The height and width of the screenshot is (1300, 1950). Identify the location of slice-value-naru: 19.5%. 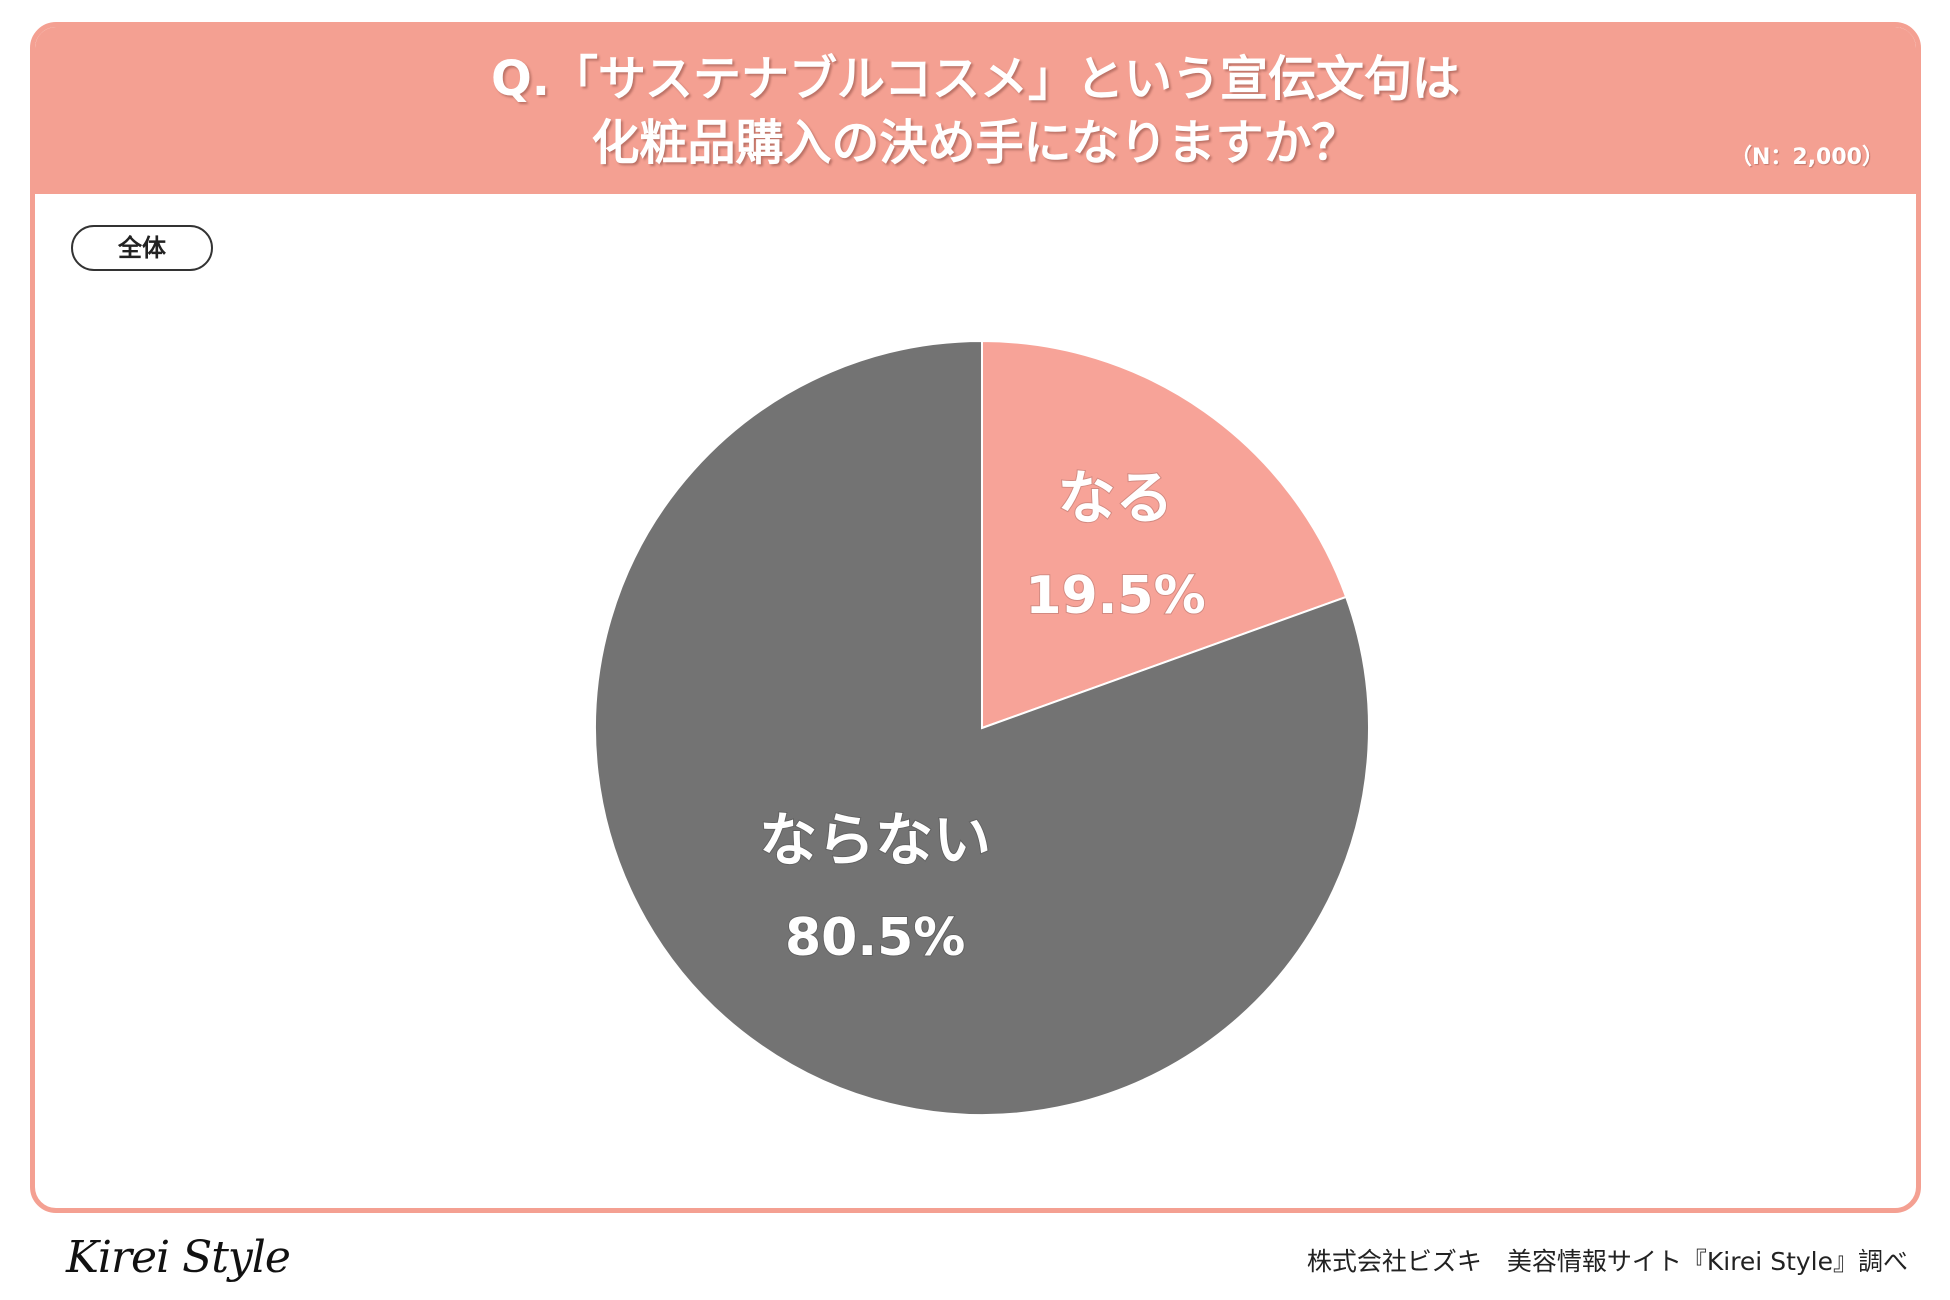
(1115, 596).